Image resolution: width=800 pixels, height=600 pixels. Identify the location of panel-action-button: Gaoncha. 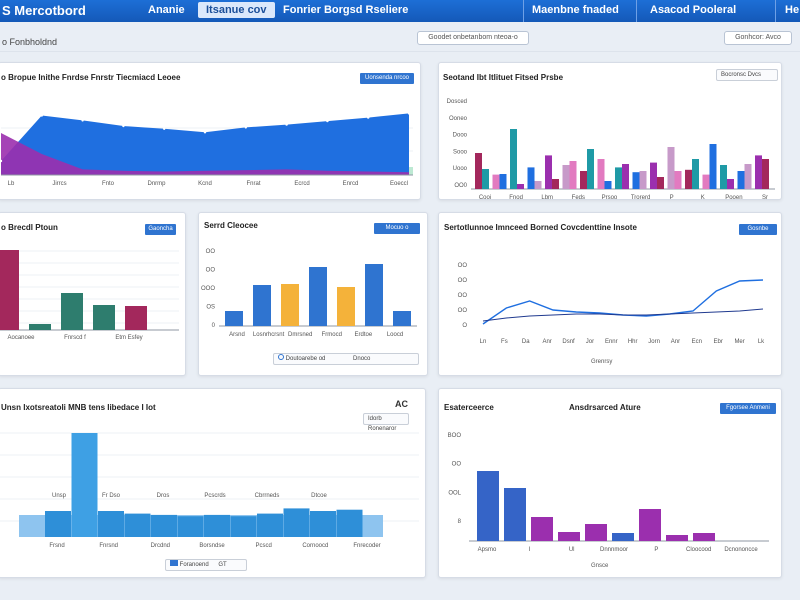
(160, 229).